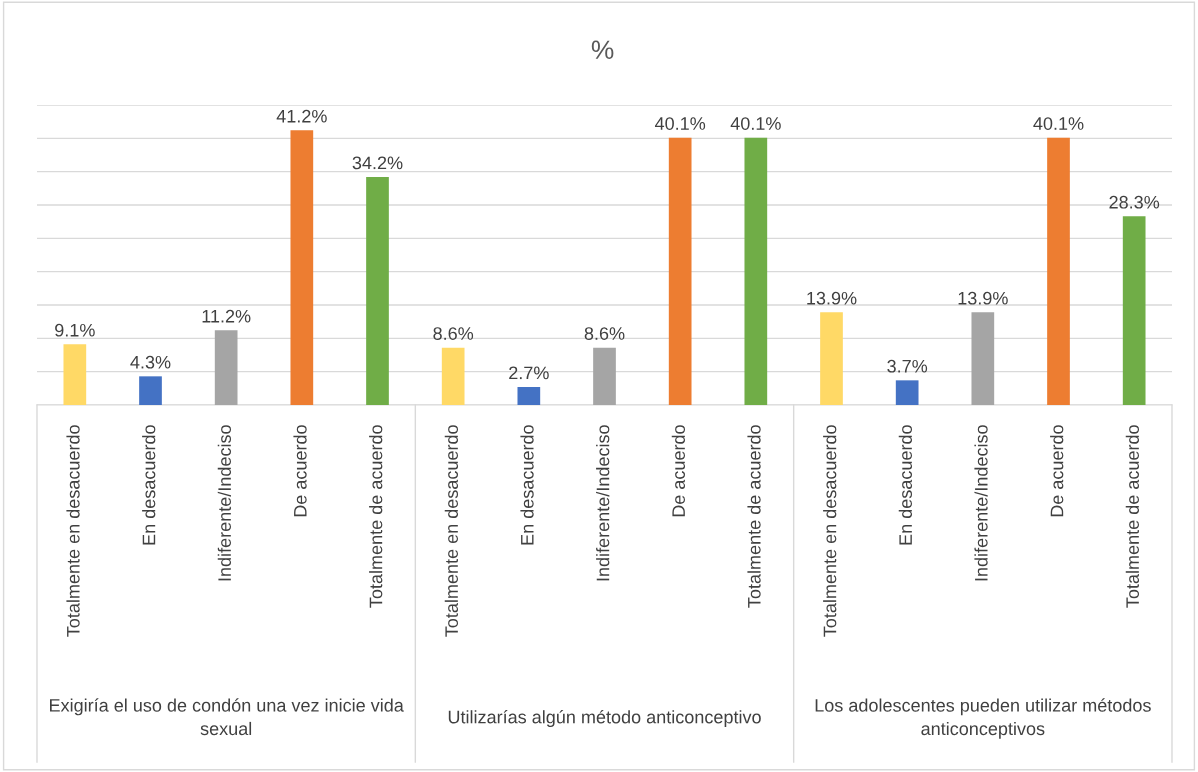  What do you see at coordinates (75, 330) in the screenshot?
I see `data-label: 9.1%` at bounding box center [75, 330].